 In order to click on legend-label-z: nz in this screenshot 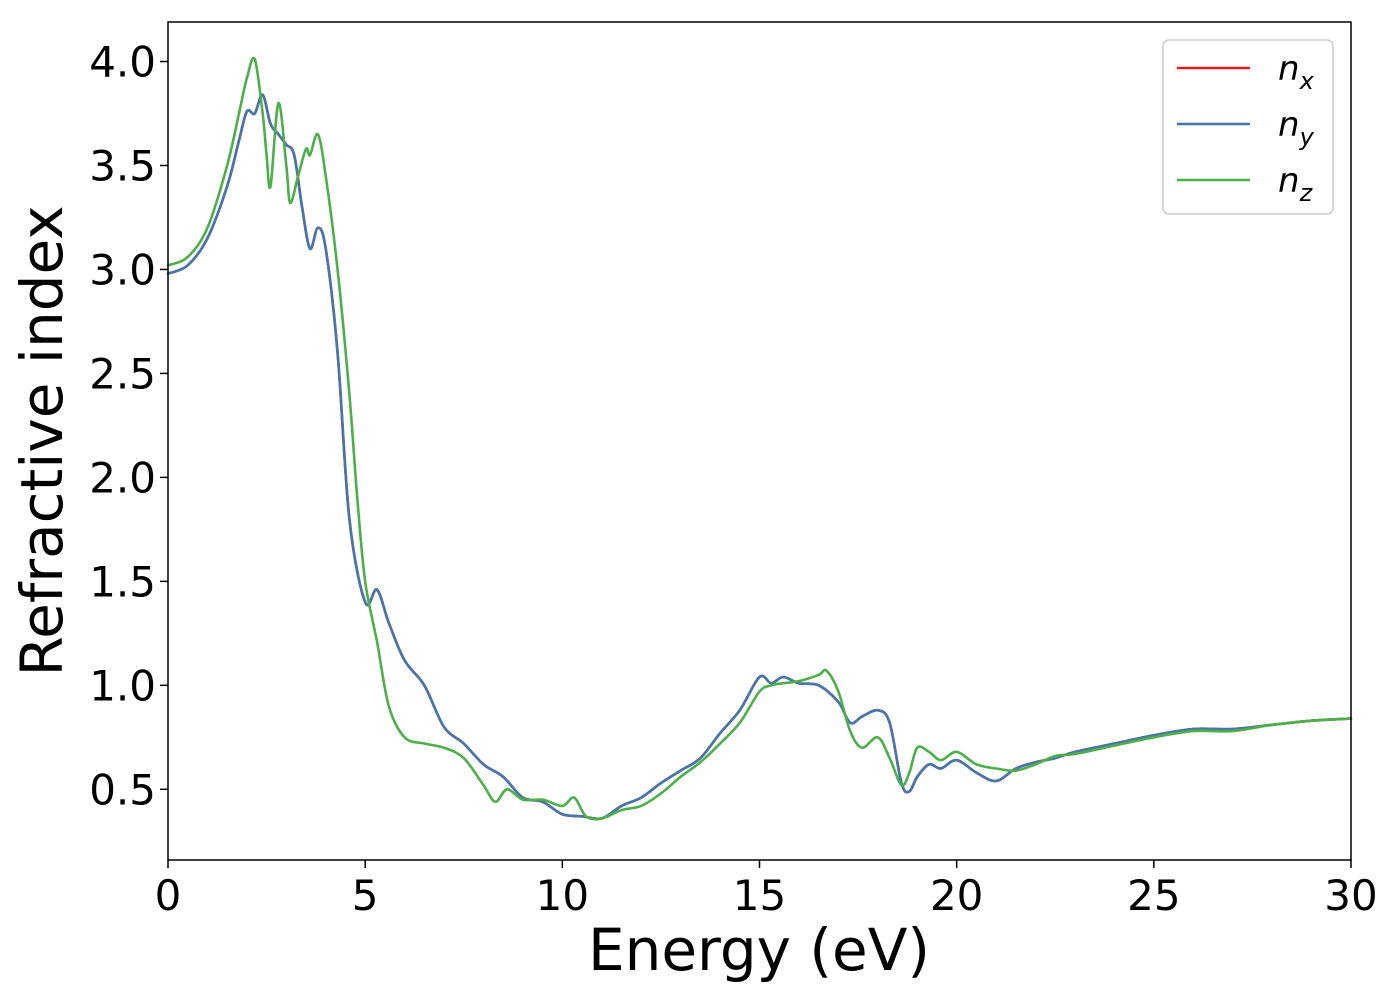, I will do `click(1296, 184)`.